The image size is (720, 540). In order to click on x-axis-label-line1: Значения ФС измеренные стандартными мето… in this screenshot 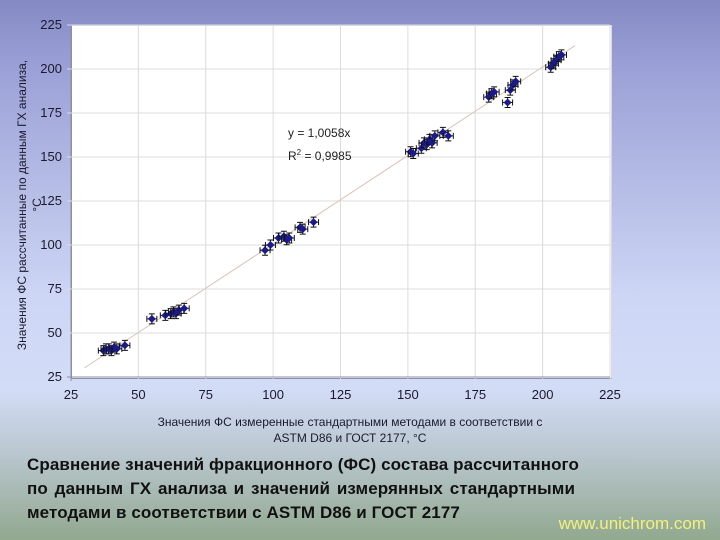, I will do `click(350, 422)`.